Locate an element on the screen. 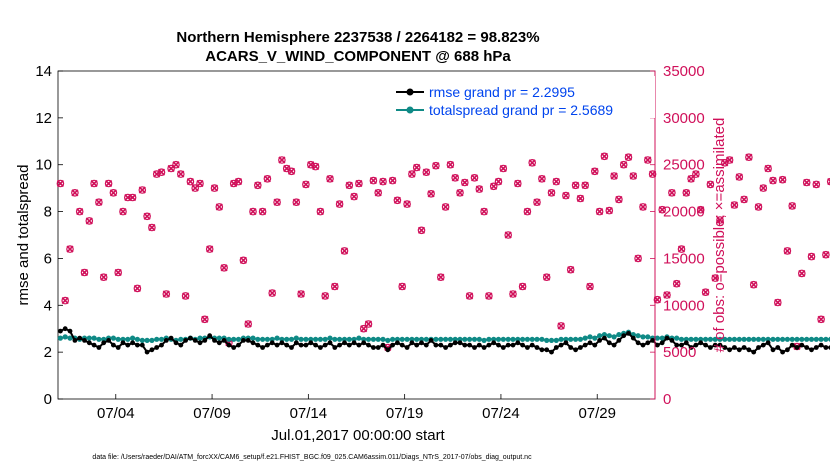 Image resolution: width=830 pixels, height=470 pixels. left-tick-label: 2 is located at coordinates (48, 352).